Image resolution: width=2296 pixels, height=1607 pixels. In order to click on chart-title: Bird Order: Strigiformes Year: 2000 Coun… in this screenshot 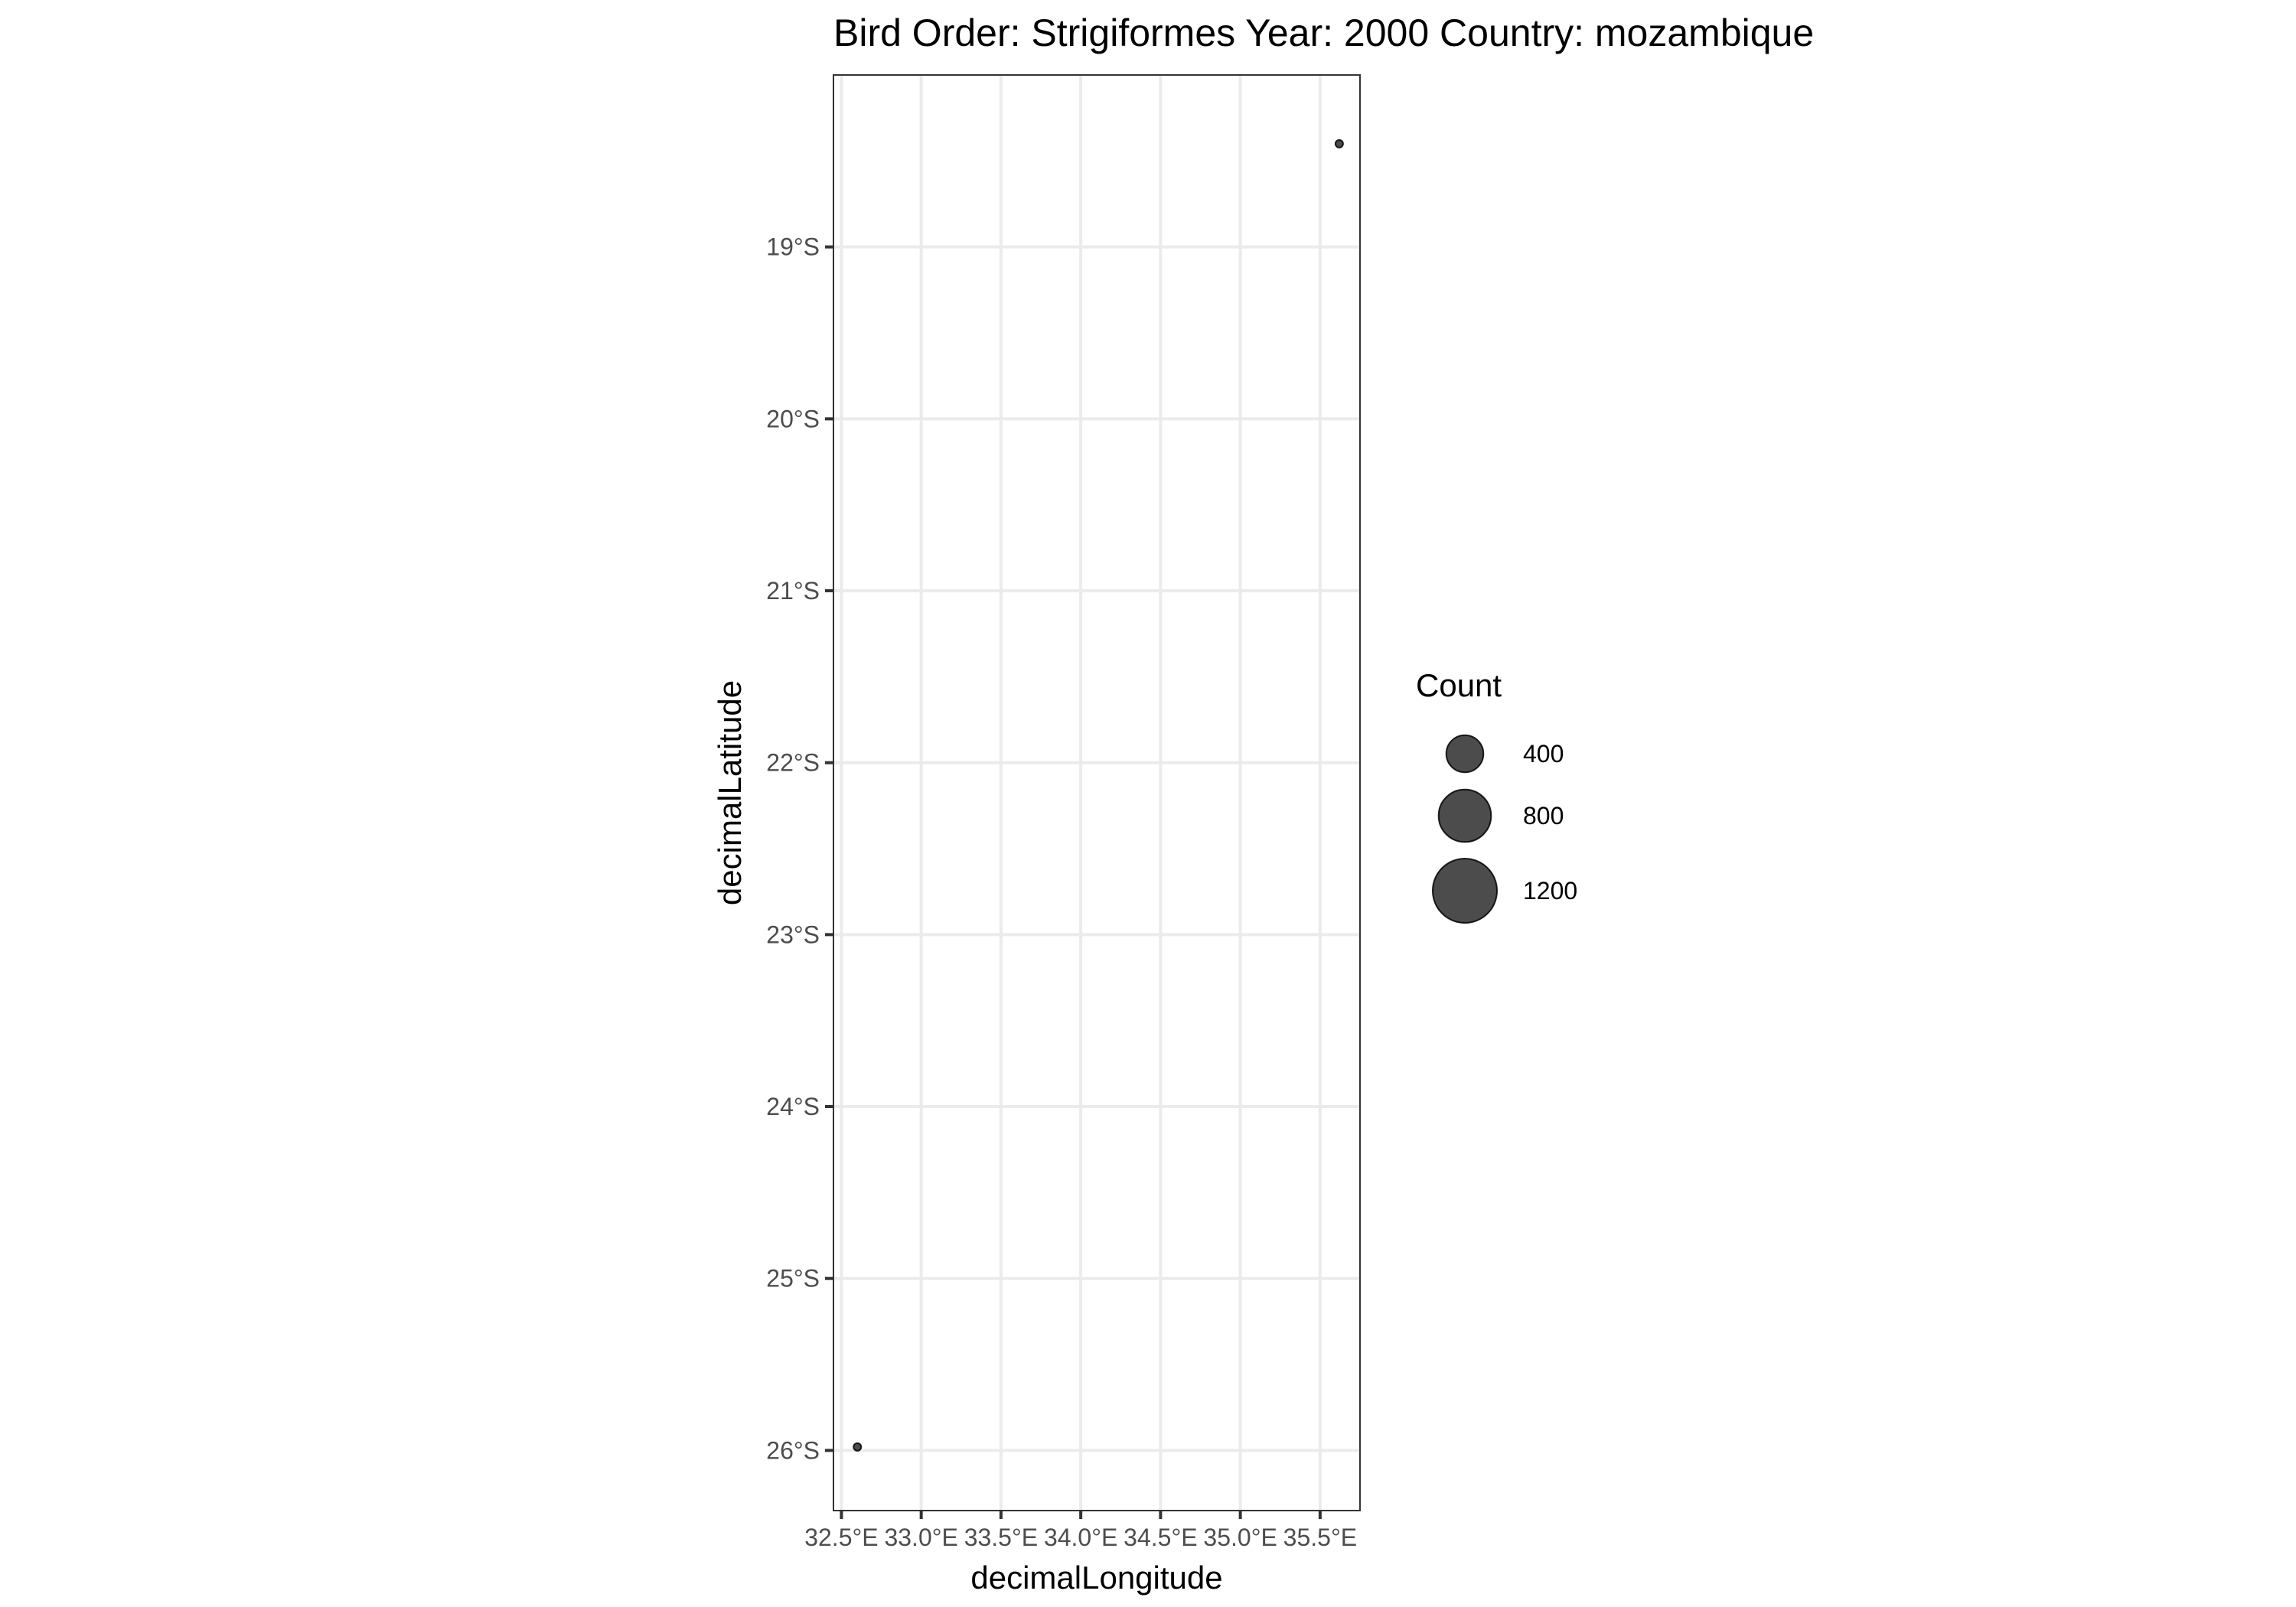, I will do `click(1323, 32)`.